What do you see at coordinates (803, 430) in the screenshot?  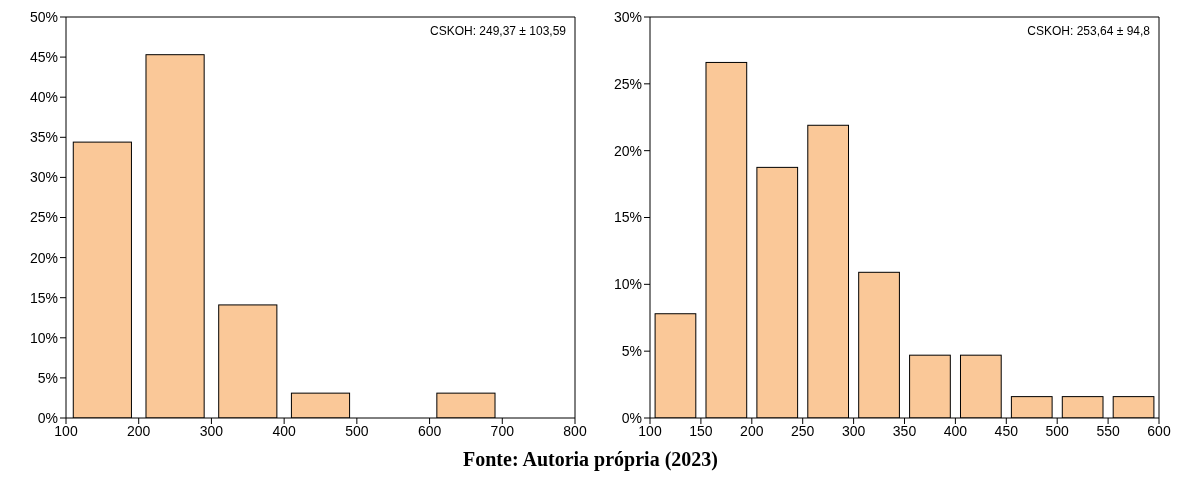 I see `x-tick-label: 250` at bounding box center [803, 430].